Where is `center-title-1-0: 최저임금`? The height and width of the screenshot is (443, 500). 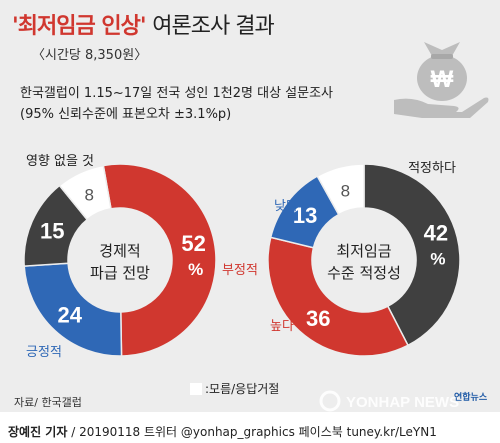 center-title-1-0: 최저임금 is located at coordinates (363, 251).